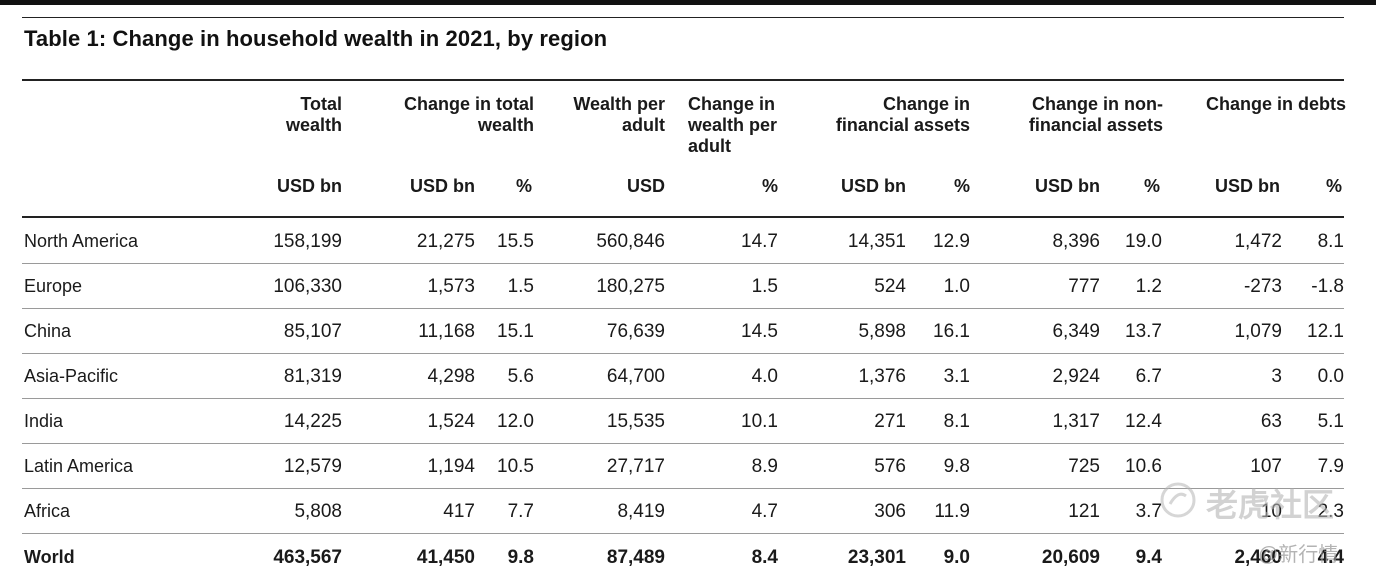 The width and height of the screenshot is (1376, 580). I want to click on nonfinancial-value: 8,396, so click(1076, 241).